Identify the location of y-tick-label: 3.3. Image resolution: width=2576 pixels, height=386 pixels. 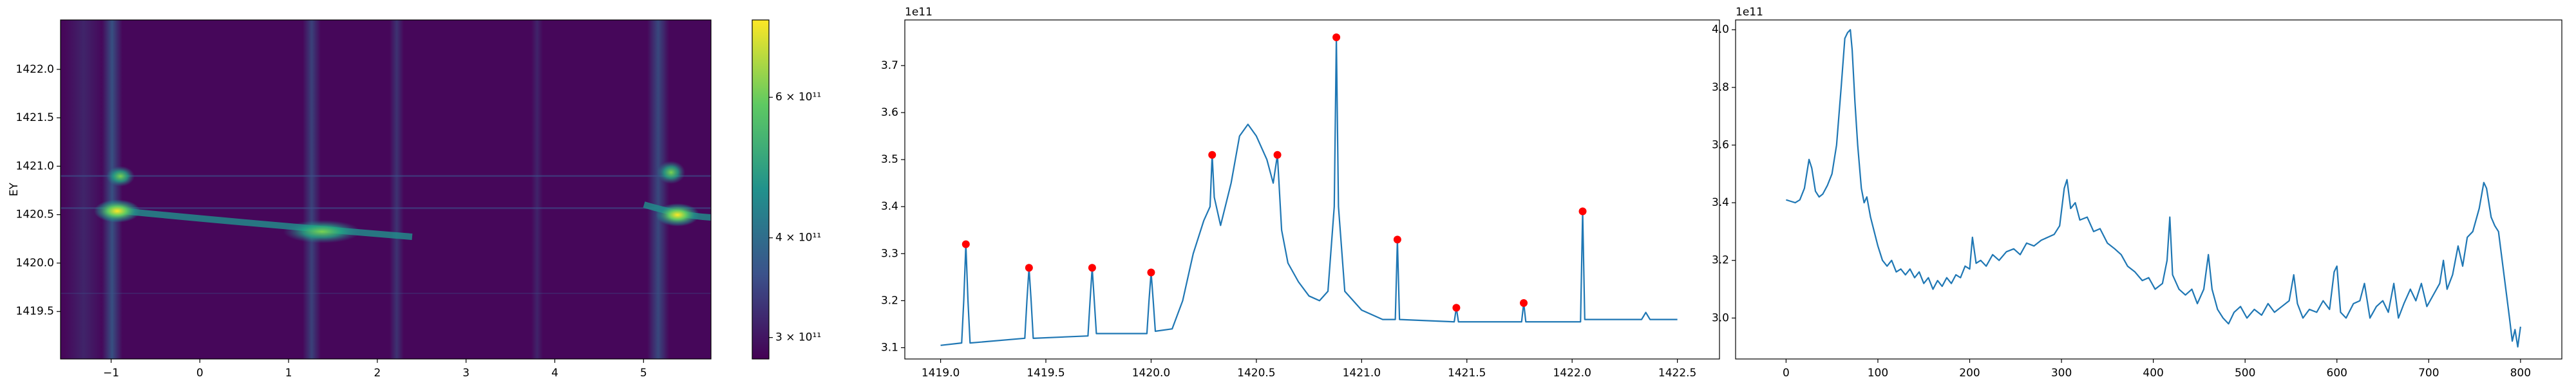
(889, 253).